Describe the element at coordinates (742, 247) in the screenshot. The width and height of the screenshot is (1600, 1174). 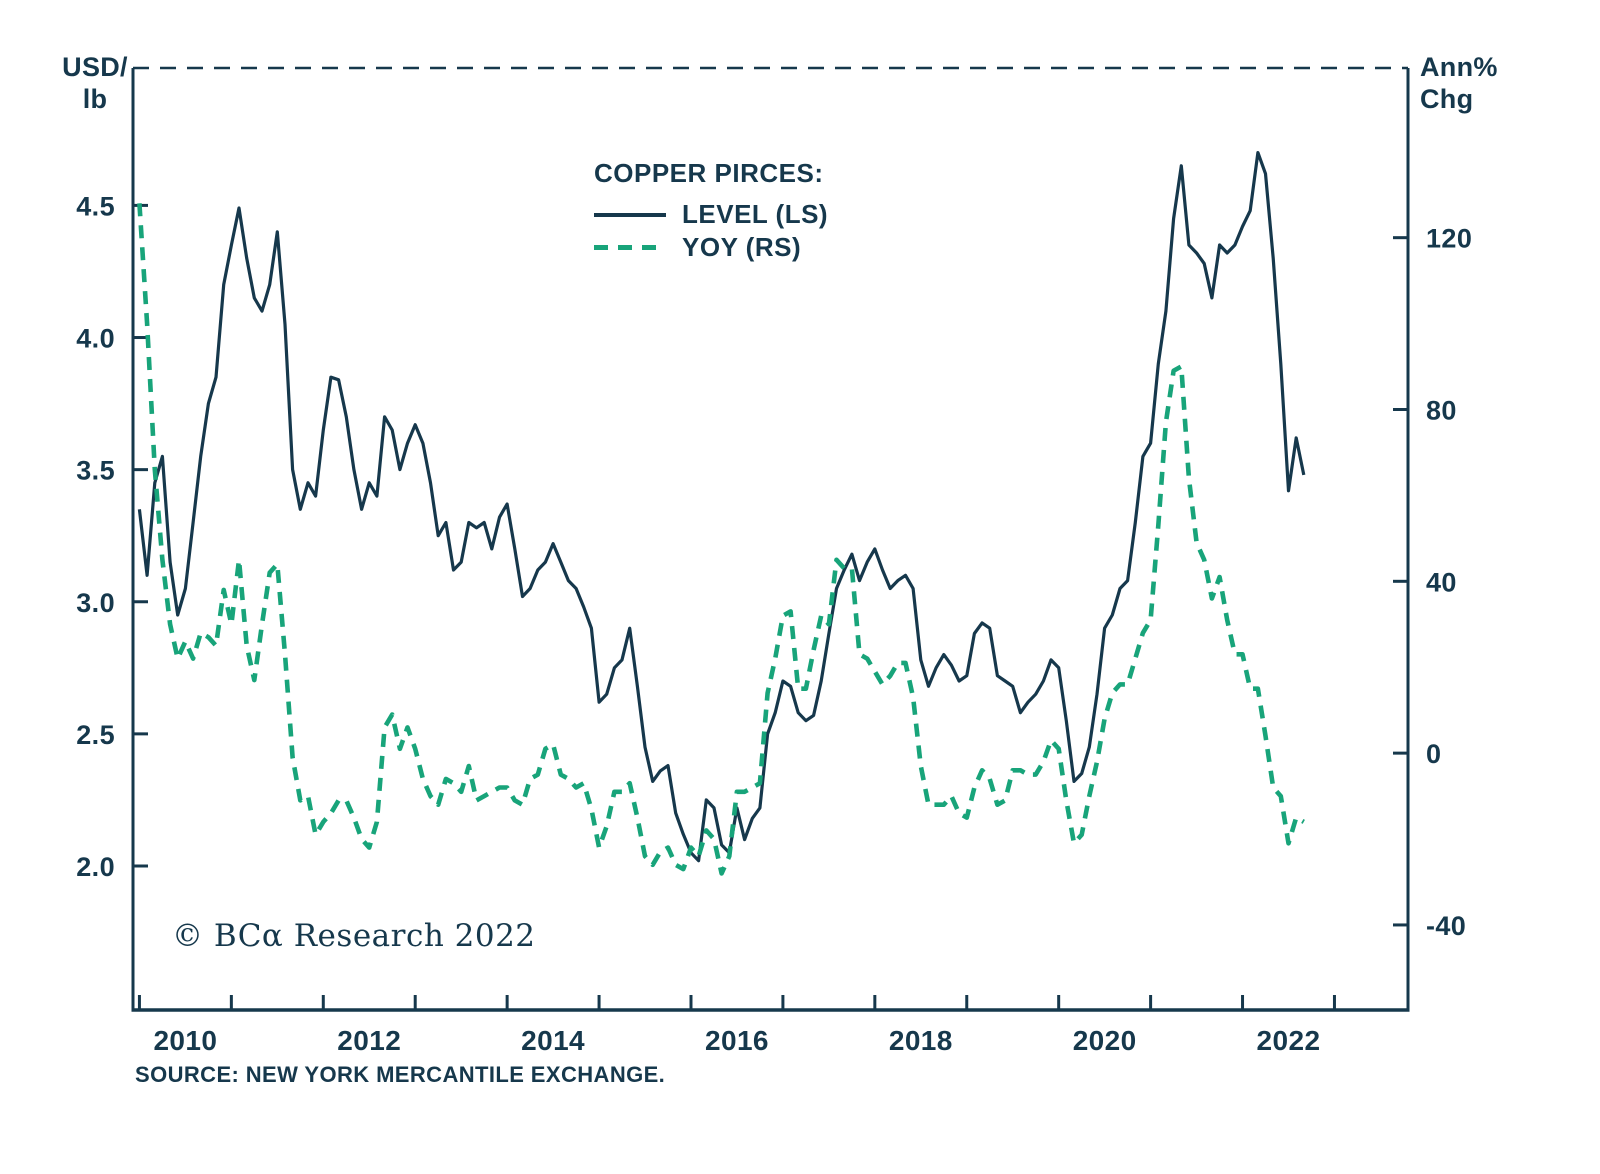
I see `legend-label-yoy: YOY (RS)` at that location.